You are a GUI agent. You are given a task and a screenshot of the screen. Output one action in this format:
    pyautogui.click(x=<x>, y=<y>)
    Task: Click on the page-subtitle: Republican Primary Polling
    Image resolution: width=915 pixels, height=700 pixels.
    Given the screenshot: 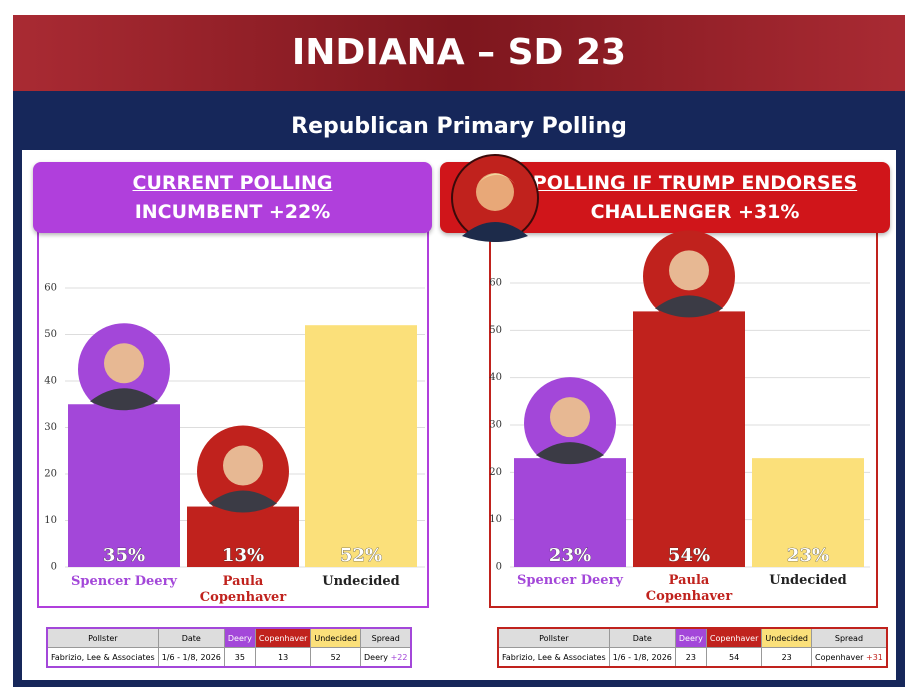 What is the action you would take?
    pyautogui.click(x=459, y=126)
    